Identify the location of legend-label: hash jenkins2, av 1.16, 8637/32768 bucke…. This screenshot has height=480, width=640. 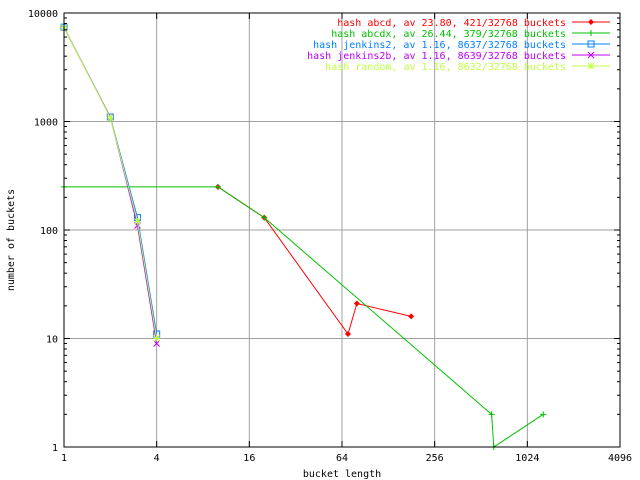
(439, 45).